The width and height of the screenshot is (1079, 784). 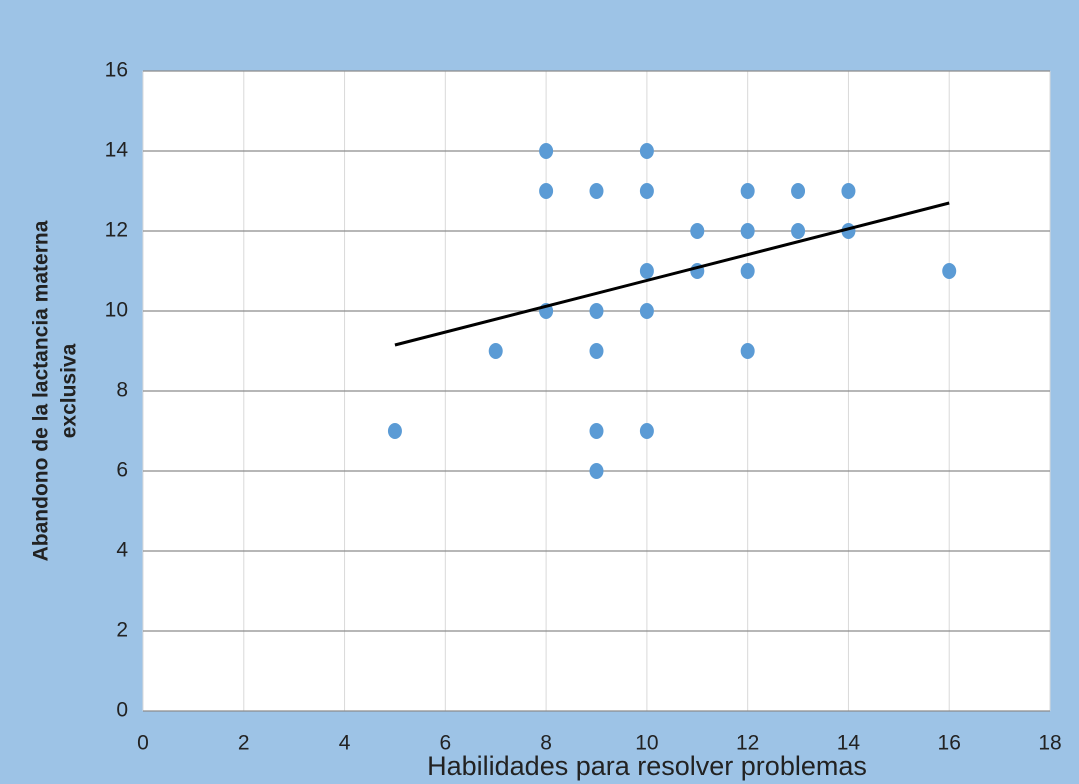 What do you see at coordinates (69, 390) in the screenshot?
I see `y-axis-title-line: exclusiva` at bounding box center [69, 390].